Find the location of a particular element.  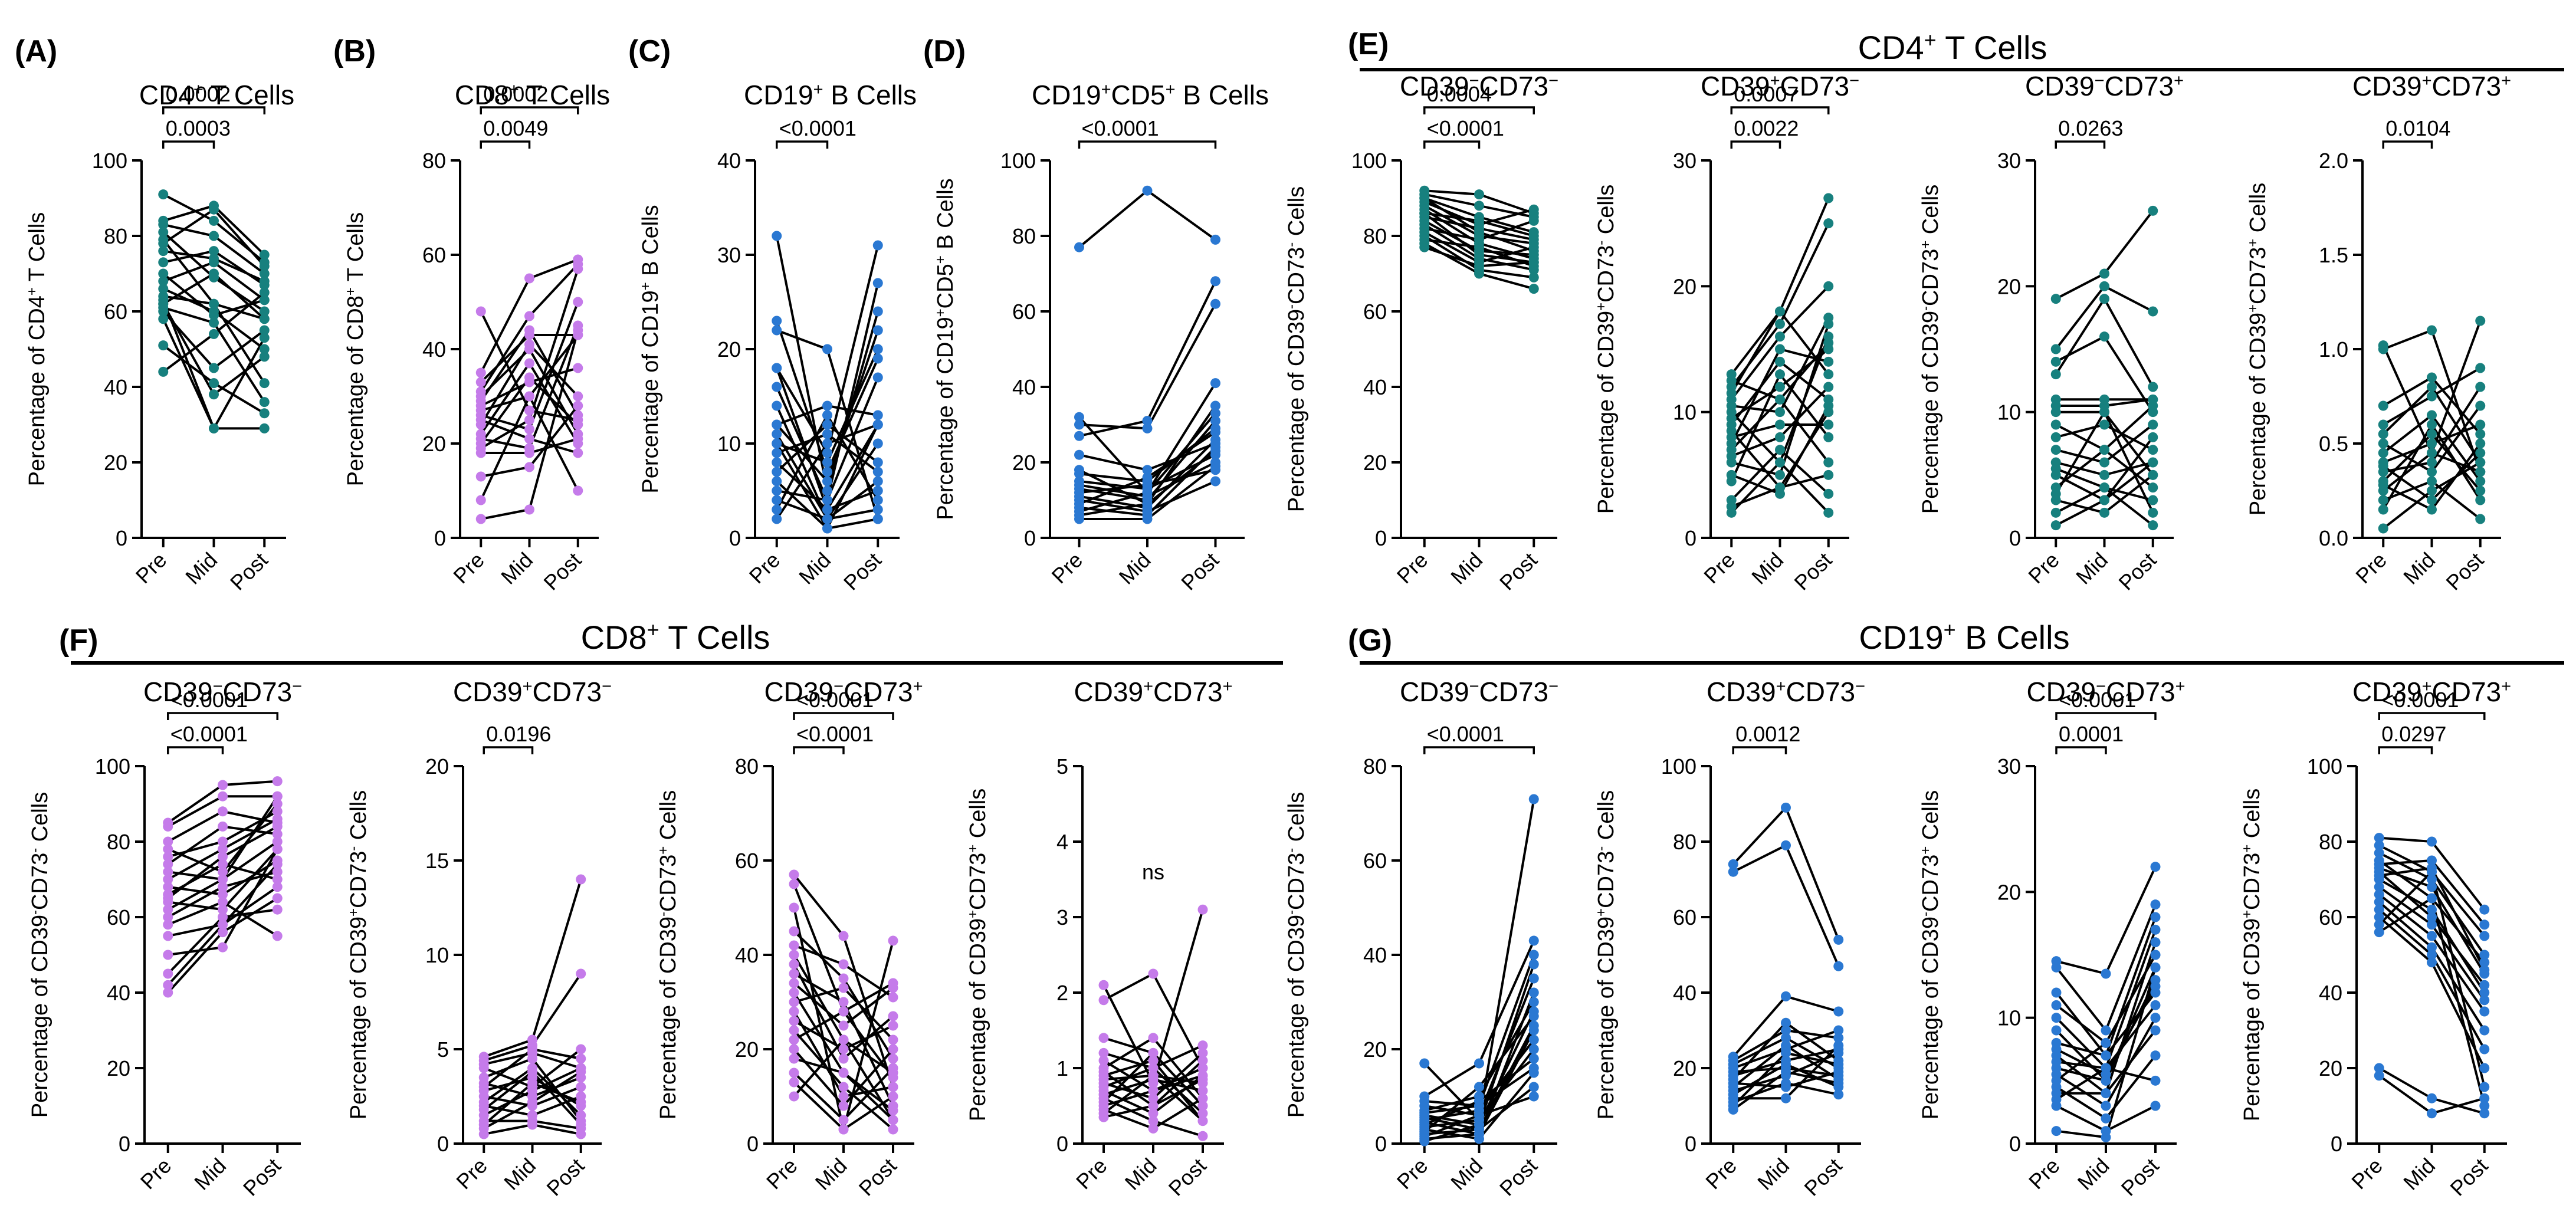

y-tick-label: 60 is located at coordinates (434, 255).